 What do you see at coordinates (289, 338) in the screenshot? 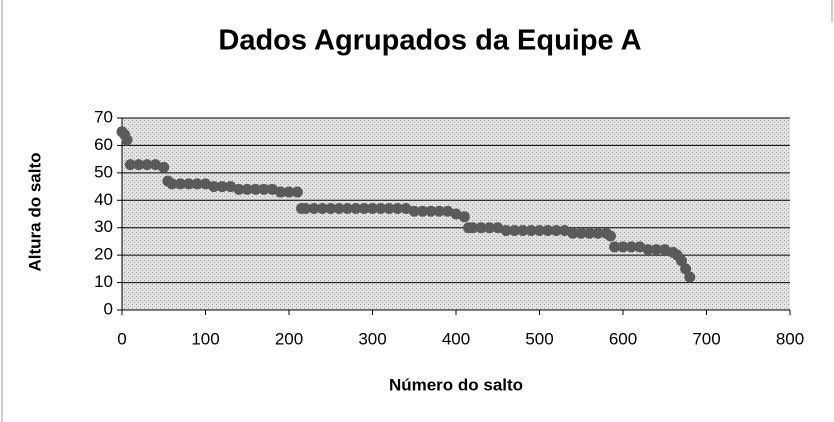
I see `x-tick-label: 200` at bounding box center [289, 338].